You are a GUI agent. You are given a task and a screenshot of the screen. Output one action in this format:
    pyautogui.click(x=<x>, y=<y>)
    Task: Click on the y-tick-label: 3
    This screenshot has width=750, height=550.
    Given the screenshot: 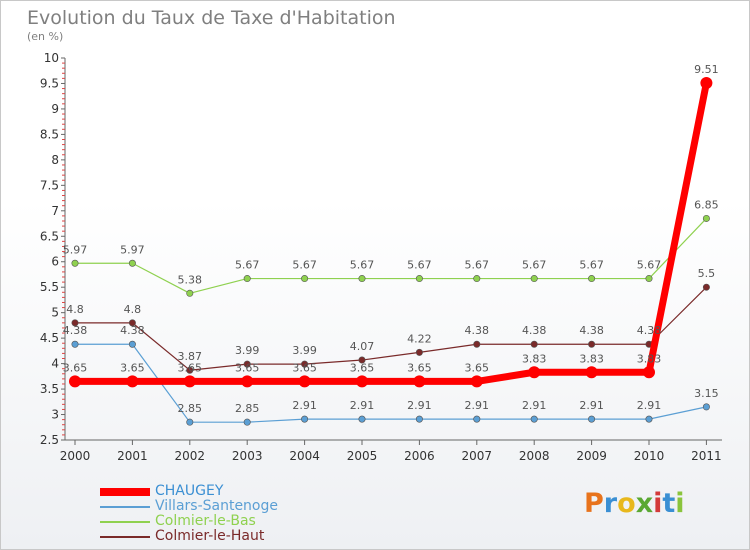 What is the action you would take?
    pyautogui.click(x=55, y=415)
    